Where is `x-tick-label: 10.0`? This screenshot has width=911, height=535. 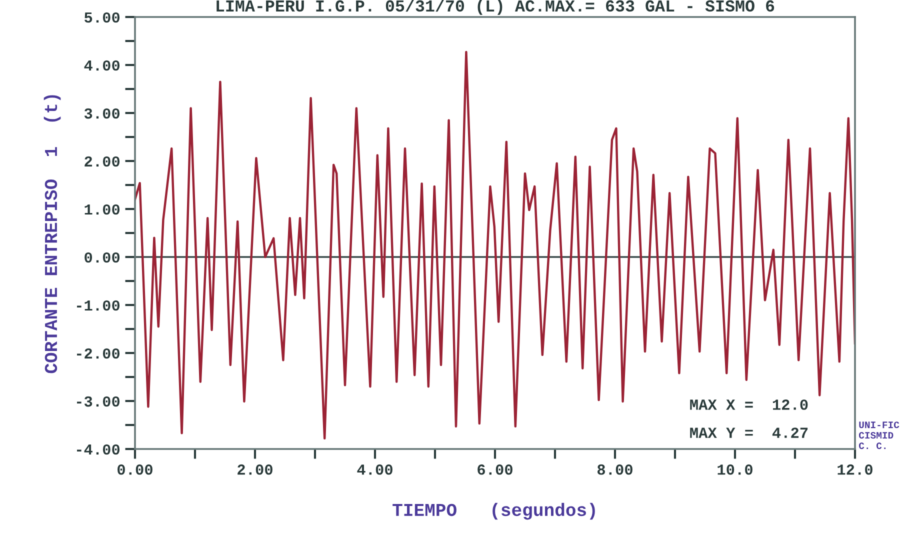 x-tick-label: 10.0 is located at coordinates (735, 469).